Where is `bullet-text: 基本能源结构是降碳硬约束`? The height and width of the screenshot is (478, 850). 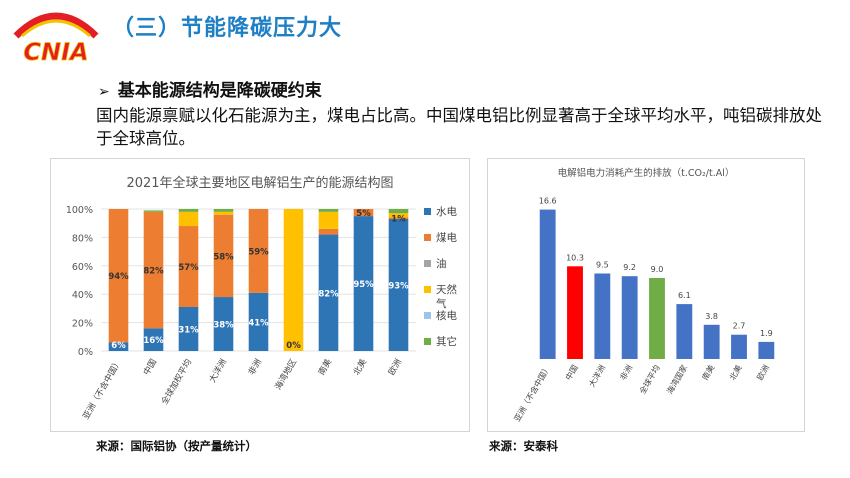 bullet-text: 基本能源结构是降碳硬约束 is located at coordinates (219, 91).